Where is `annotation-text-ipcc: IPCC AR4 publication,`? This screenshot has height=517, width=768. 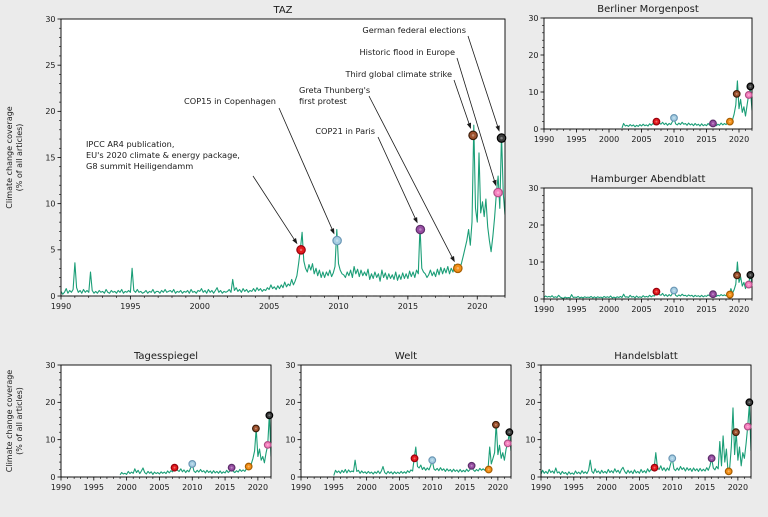 annotation-text-ipcc: IPCC AR4 publication, is located at coordinates (130, 144).